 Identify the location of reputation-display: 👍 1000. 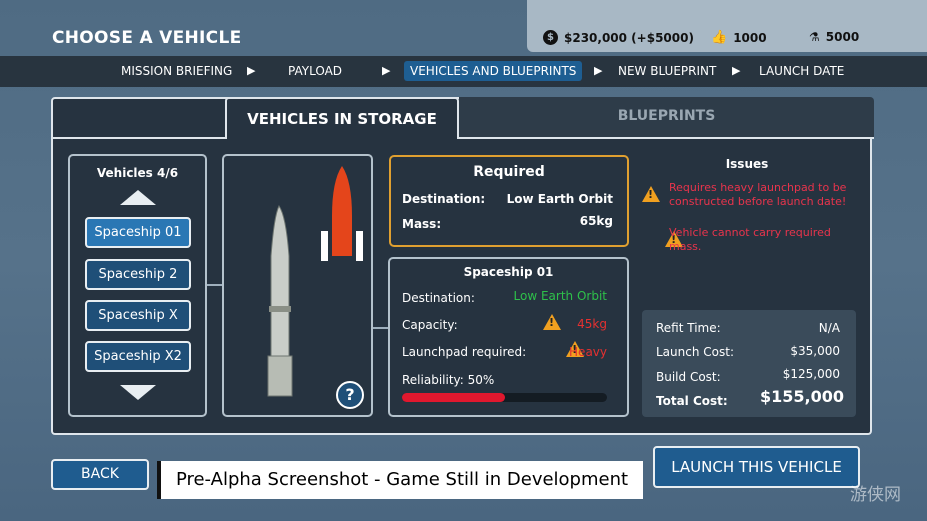
(739, 37).